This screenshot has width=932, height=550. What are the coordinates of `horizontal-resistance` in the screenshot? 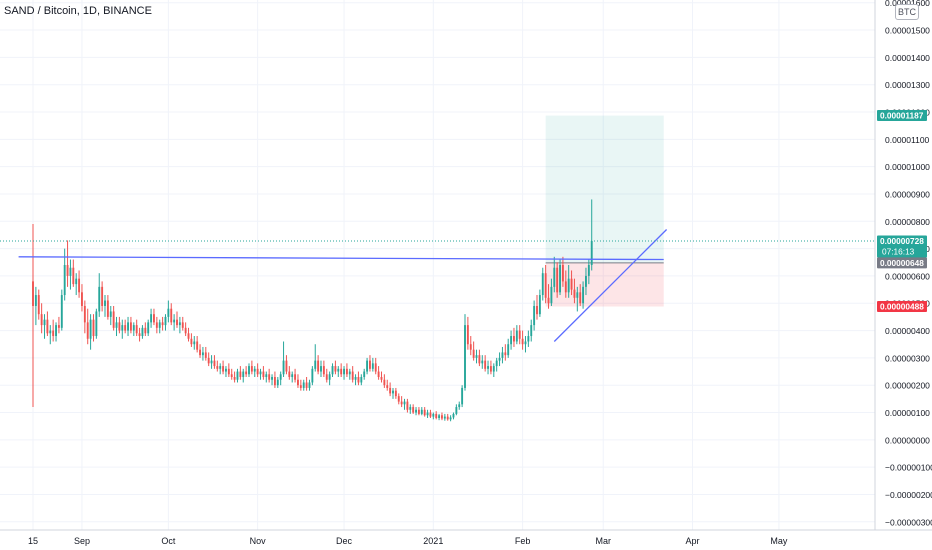 It's located at (341, 258).